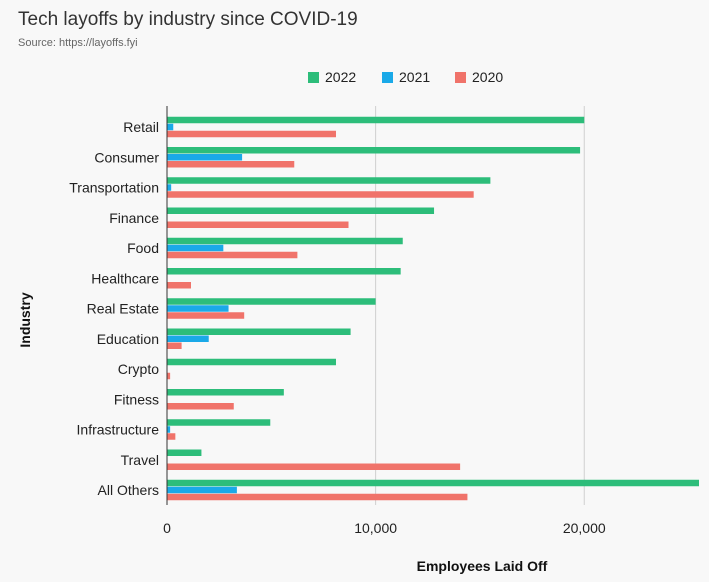 This screenshot has height=582, width=709. I want to click on bar-infrastructure-2021, so click(169, 429).